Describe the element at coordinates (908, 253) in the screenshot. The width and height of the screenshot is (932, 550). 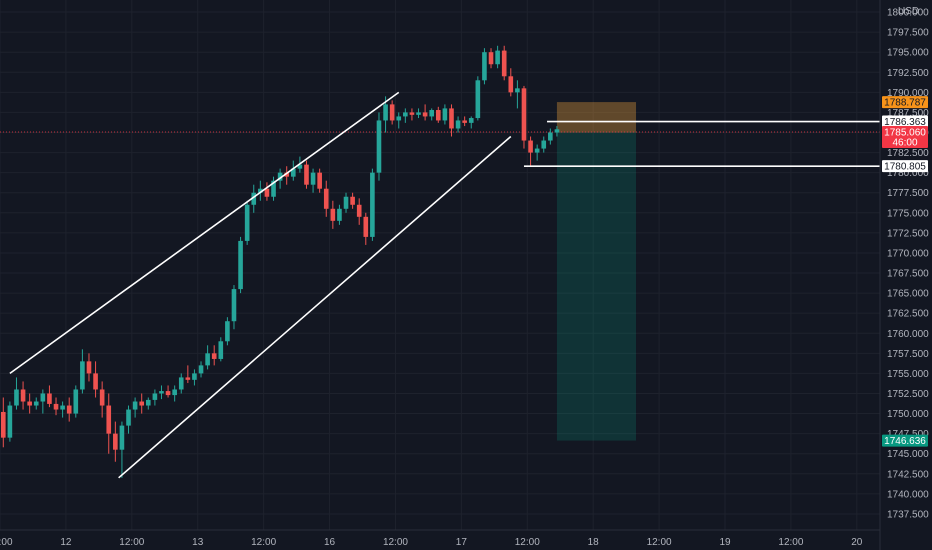
I see `price-tick-label: 1770.000` at that location.